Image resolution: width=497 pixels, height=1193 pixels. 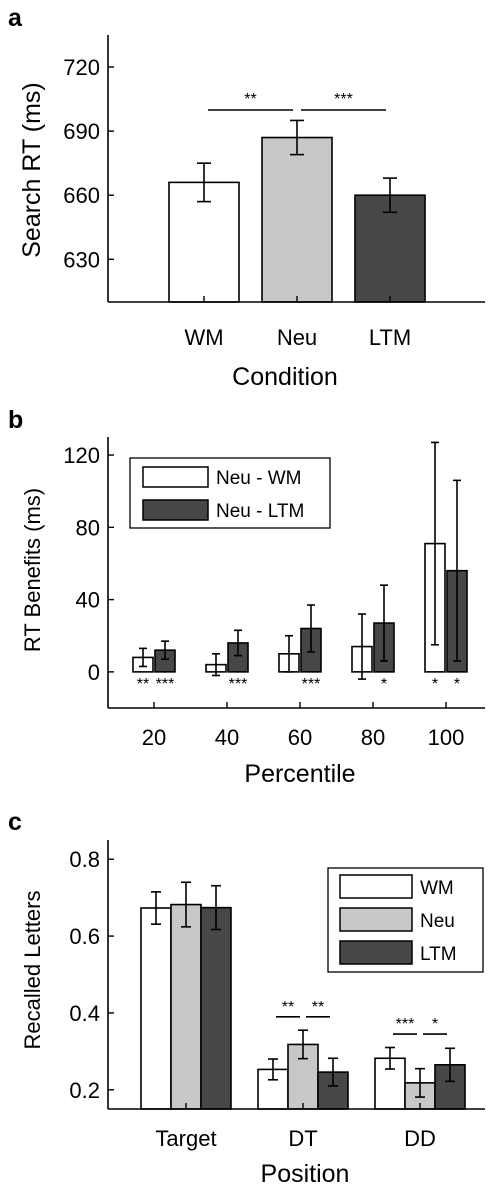 I want to click on panel-b-label: b, so click(x=15, y=420).